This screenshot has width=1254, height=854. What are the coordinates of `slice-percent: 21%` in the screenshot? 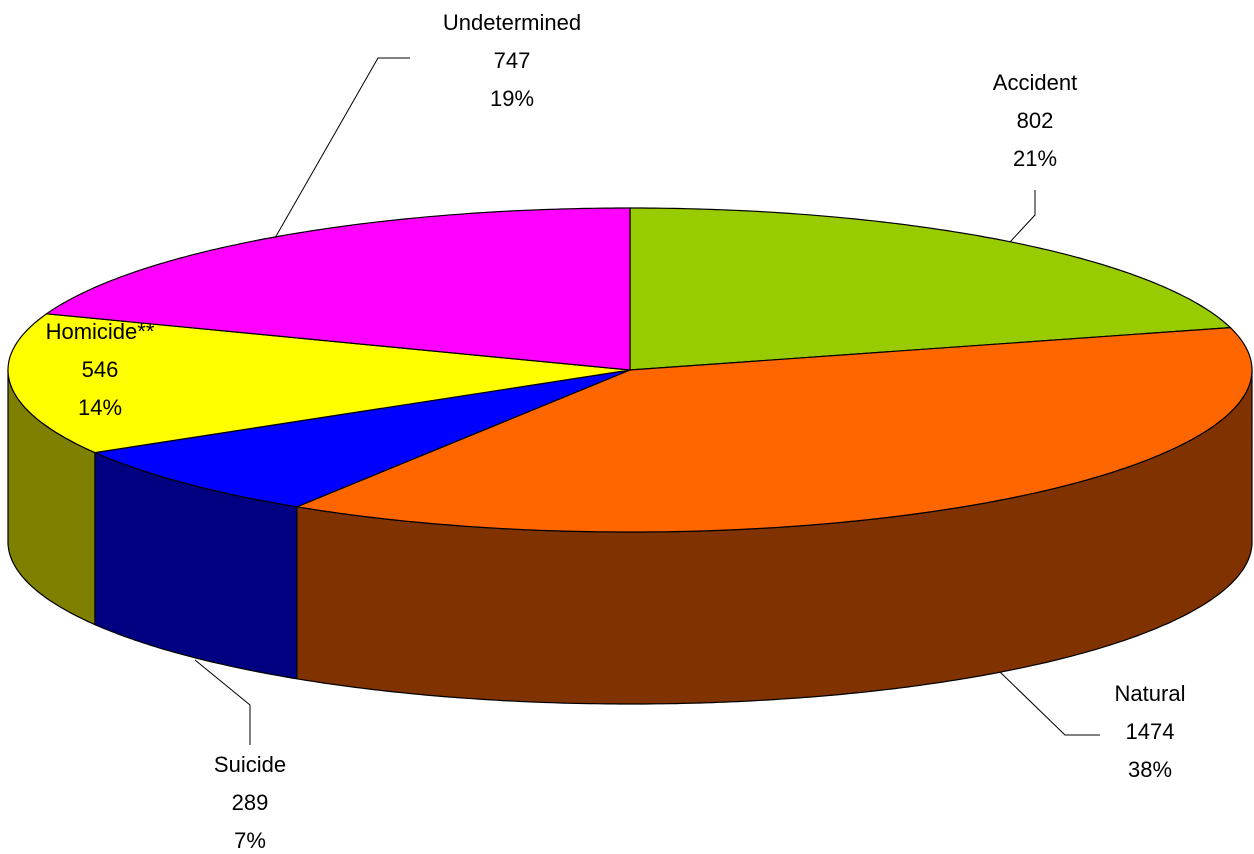 It's located at (1035, 158).